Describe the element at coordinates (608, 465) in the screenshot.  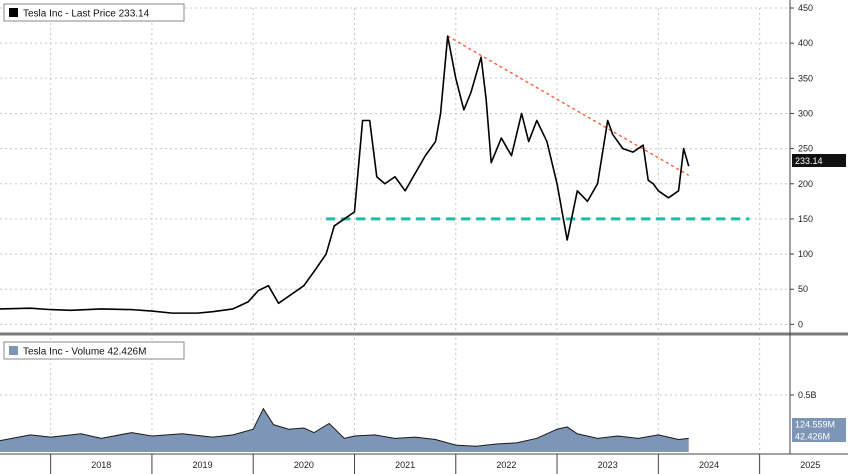
I see `x-tick-label-5: 2023` at that location.